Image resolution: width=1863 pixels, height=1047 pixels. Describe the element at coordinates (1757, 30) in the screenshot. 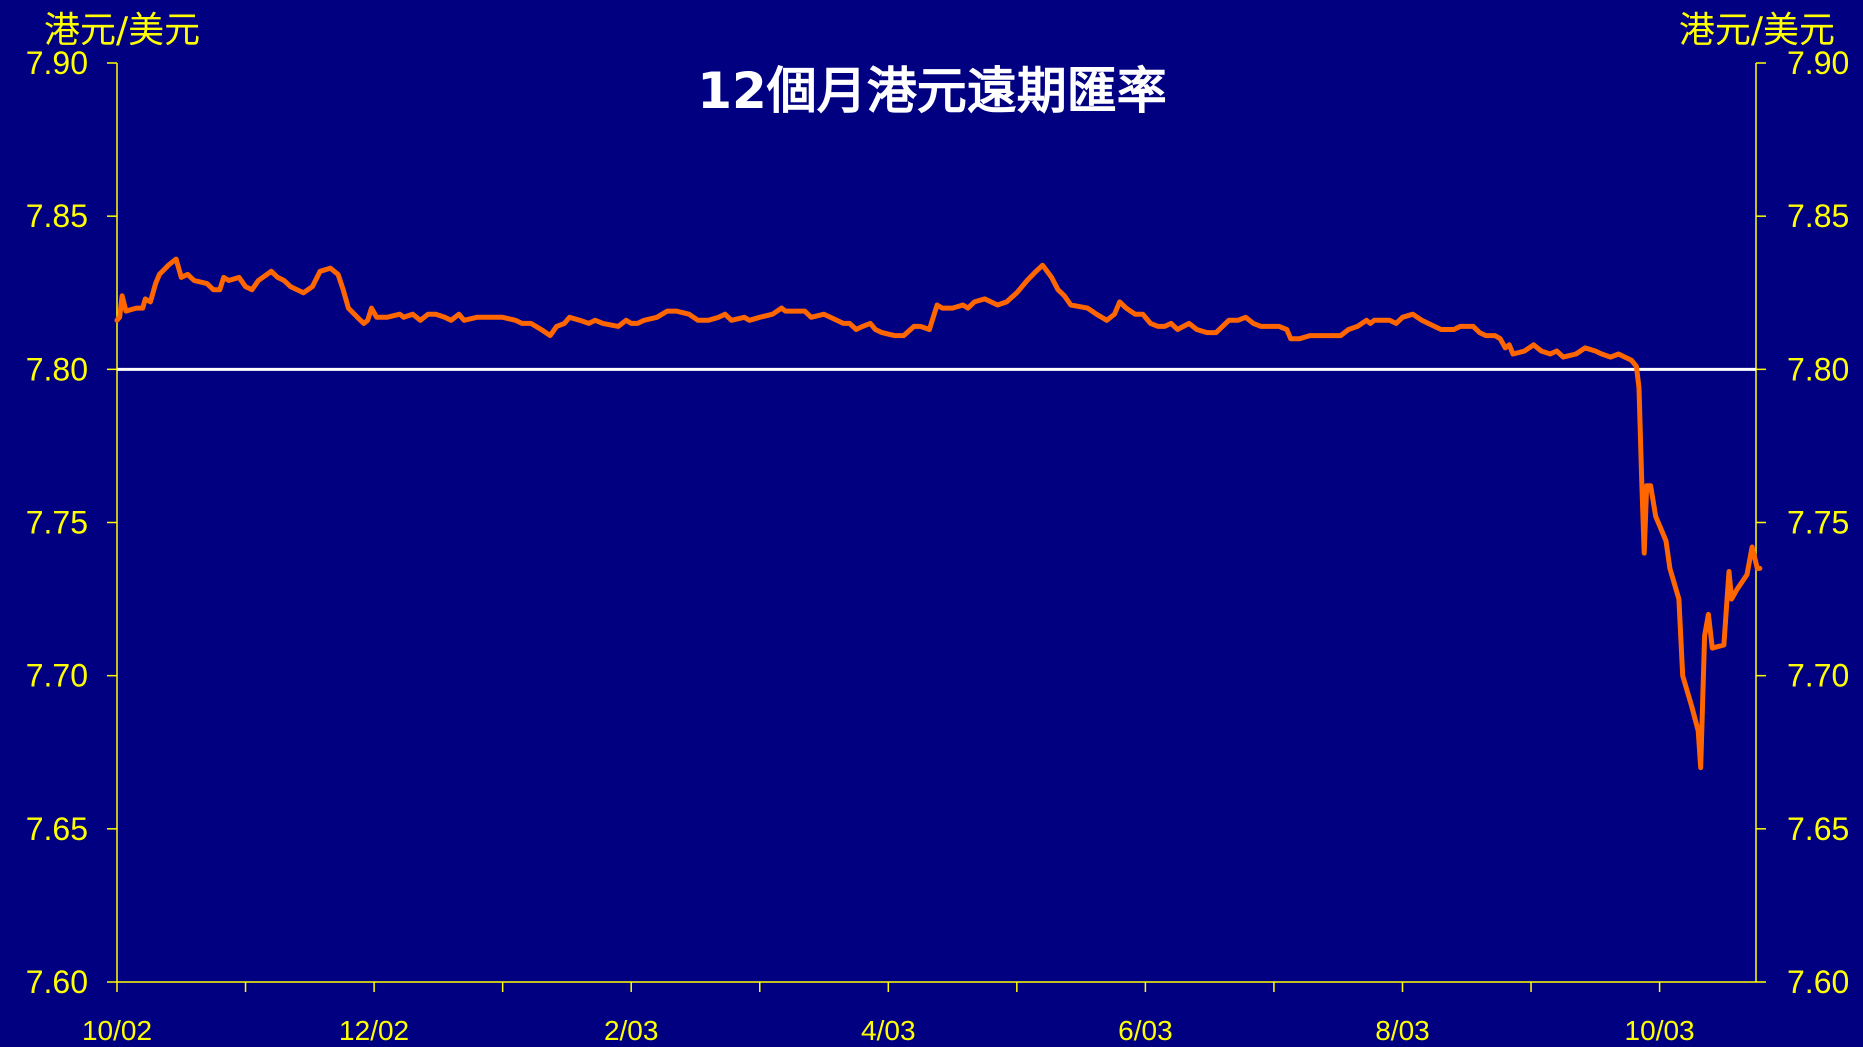

I see `y-axis-label-right: 港元/美元` at that location.